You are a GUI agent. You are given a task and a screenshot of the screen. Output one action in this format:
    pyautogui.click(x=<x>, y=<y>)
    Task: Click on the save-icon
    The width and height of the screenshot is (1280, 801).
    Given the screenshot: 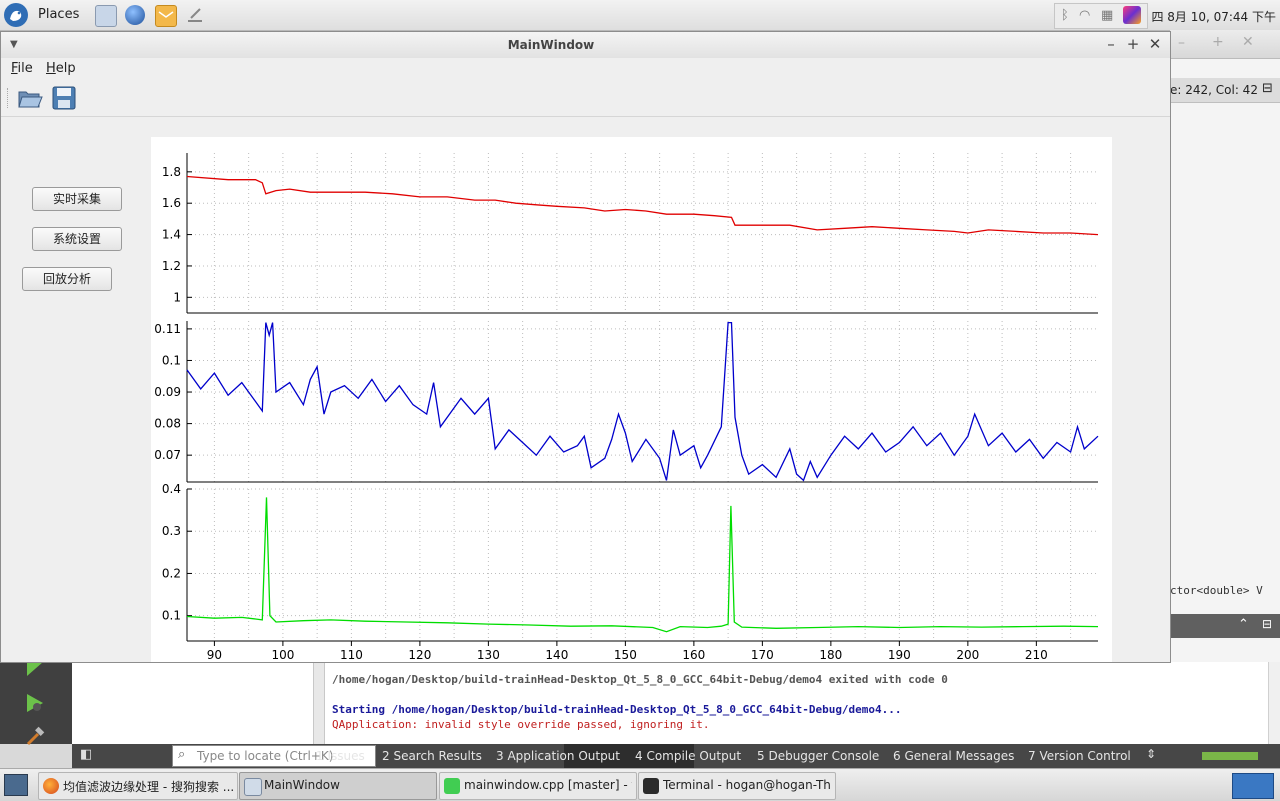 What is the action you would take?
    pyautogui.click(x=64, y=98)
    